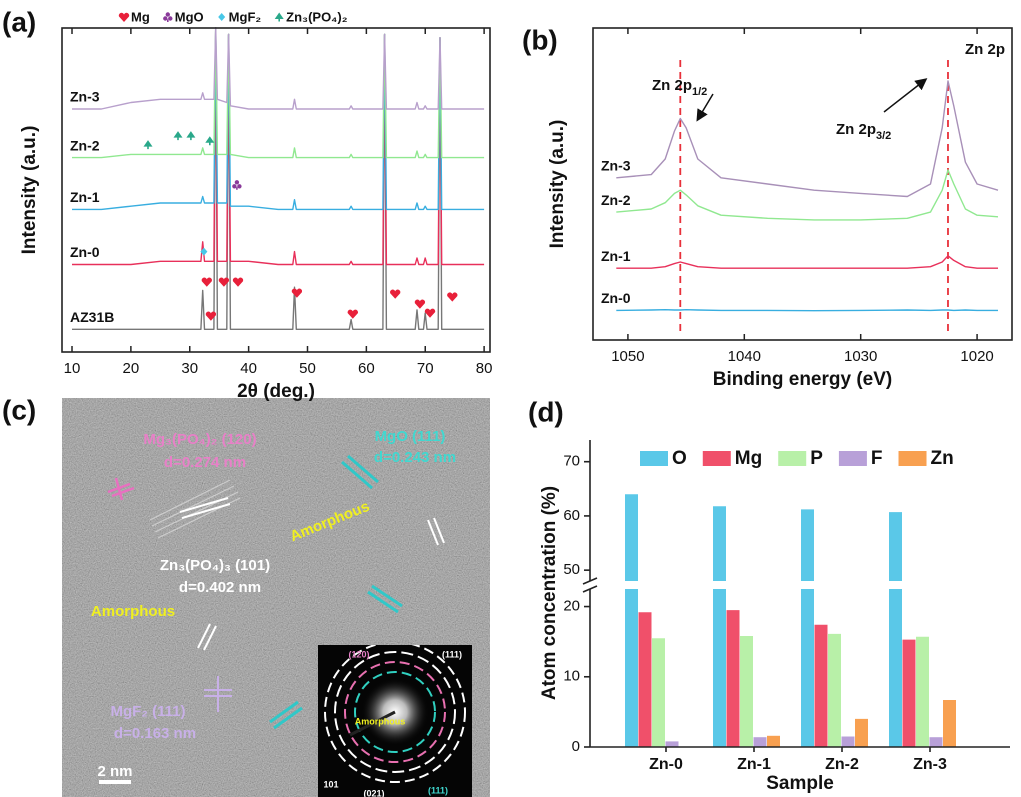 The height and width of the screenshot is (797, 1021). What do you see at coordinates (699, 92) in the screenshot?
I see `annotation-subscript: 1/2` at bounding box center [699, 92].